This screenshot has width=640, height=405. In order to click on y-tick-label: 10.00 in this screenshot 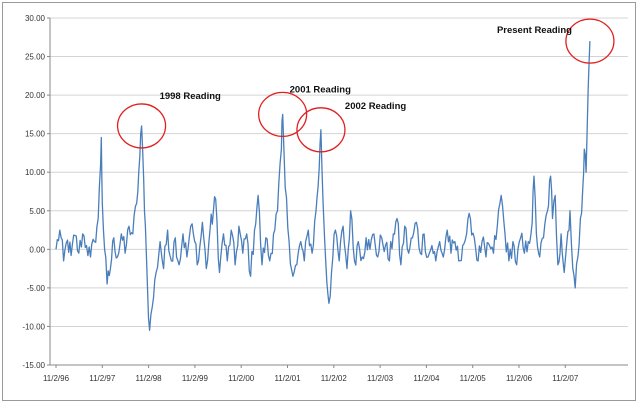, I will do `click(35, 172)`.